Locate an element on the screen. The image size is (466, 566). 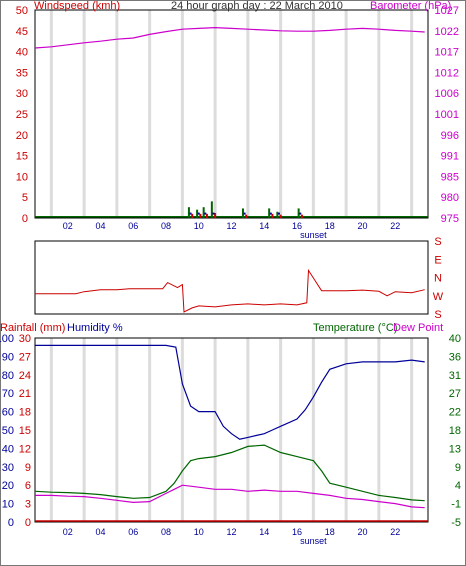
compass-label: E is located at coordinates (437, 260).